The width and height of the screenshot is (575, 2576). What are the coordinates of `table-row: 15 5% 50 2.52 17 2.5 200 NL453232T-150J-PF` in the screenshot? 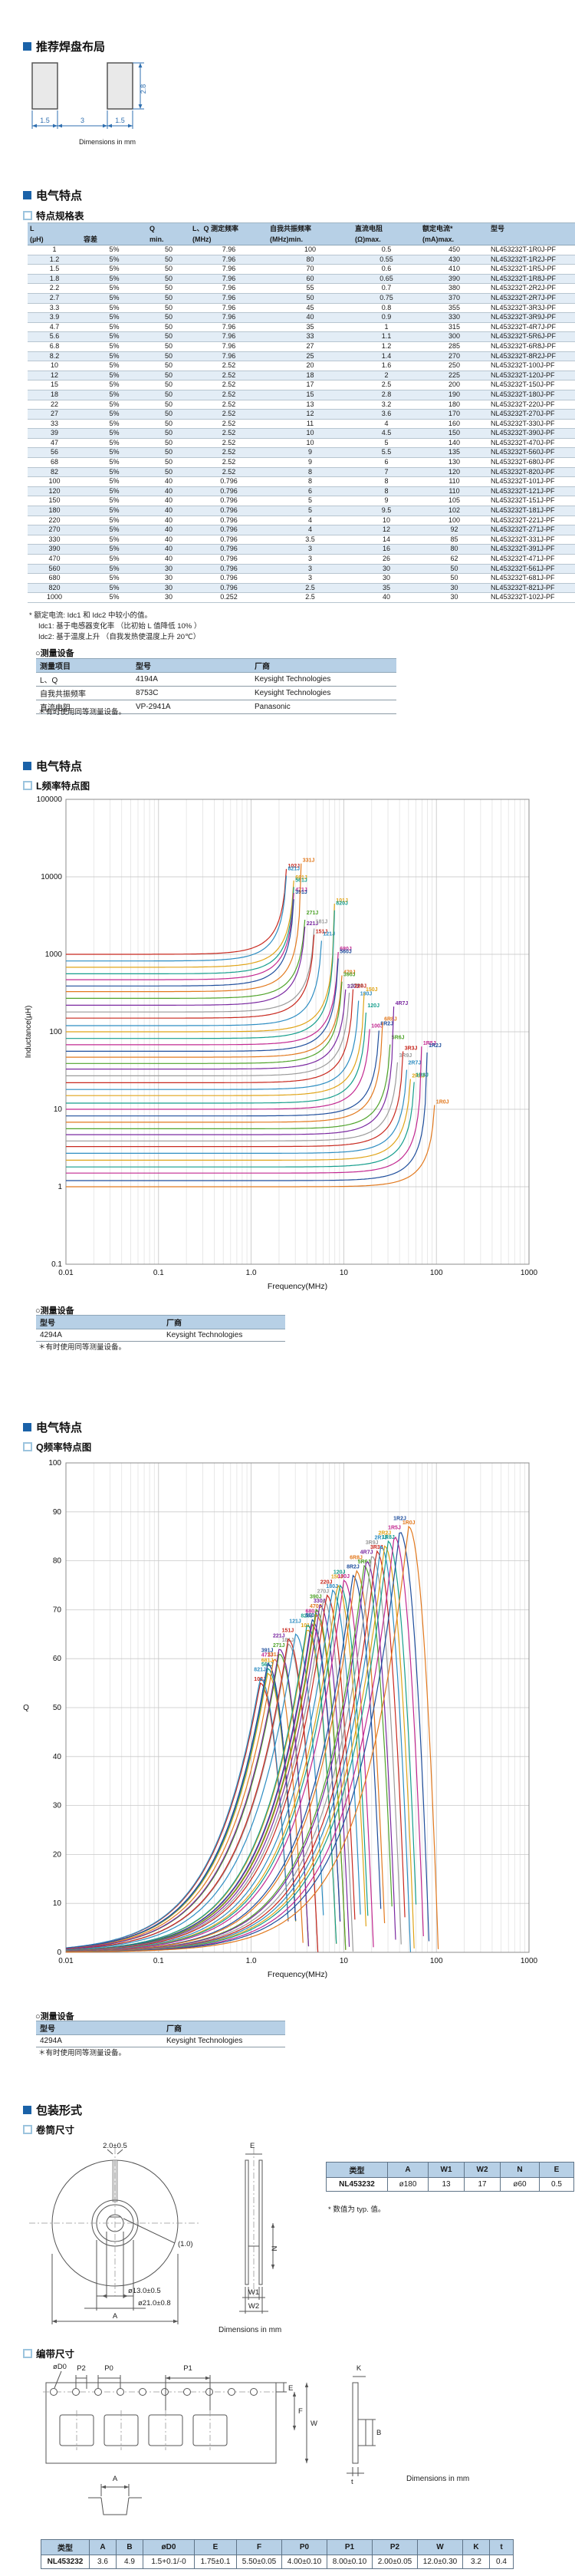 It's located at (301, 385).